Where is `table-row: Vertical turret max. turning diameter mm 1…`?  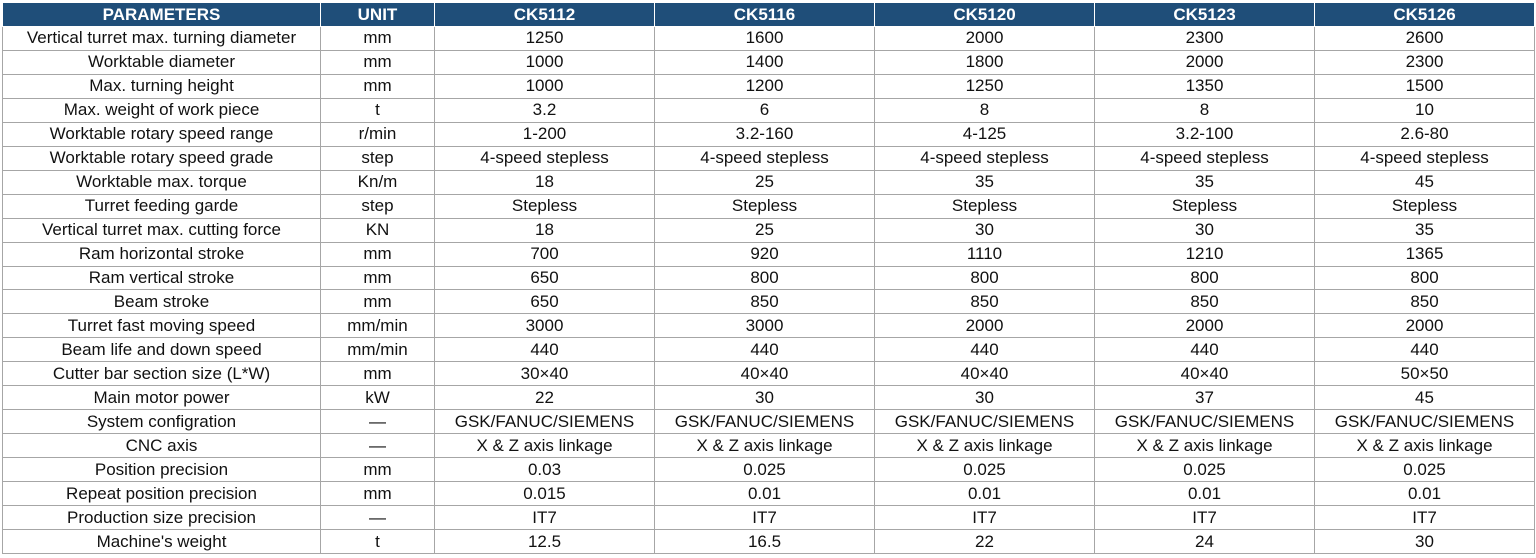
table-row: Vertical turret max. turning diameter mm 1… is located at coordinates (768, 38).